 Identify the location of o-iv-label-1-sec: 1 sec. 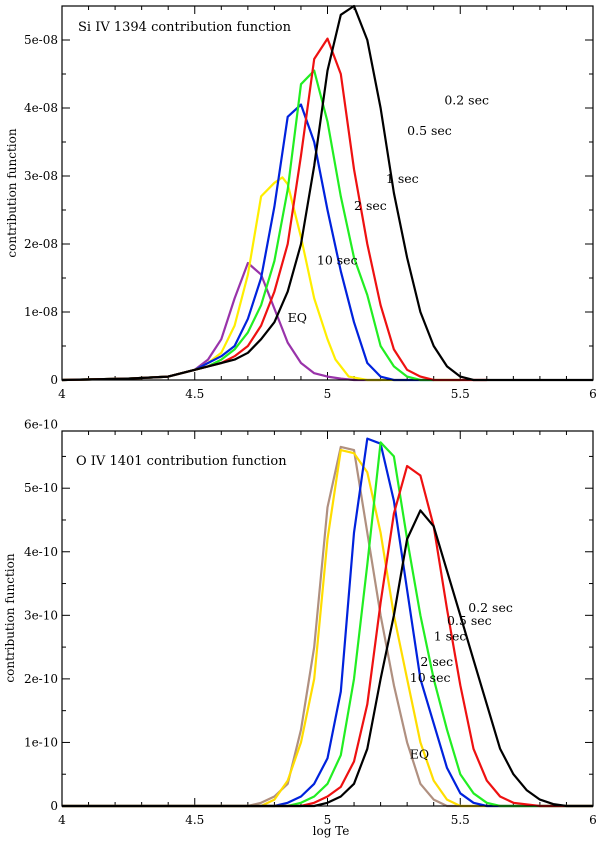
(450, 636).